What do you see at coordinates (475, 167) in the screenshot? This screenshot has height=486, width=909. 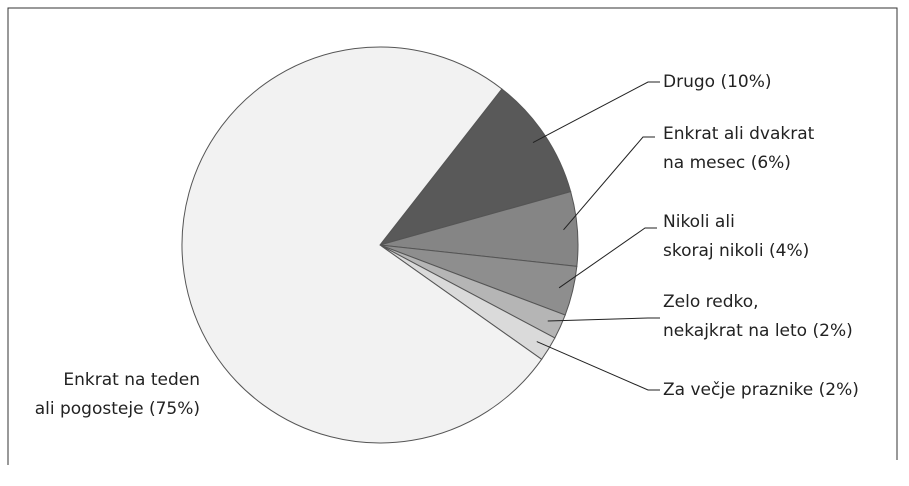 I see `pie-slice` at bounding box center [475, 167].